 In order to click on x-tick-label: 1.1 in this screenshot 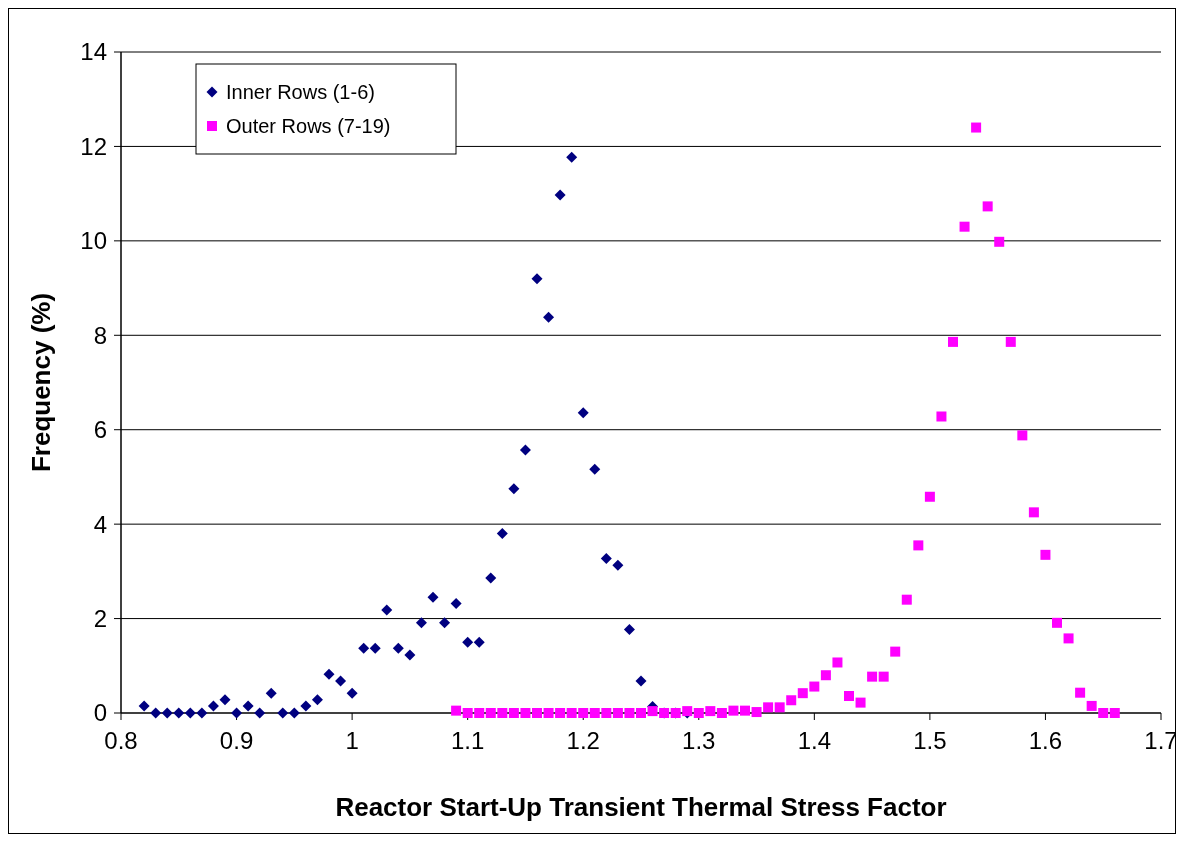, I will do `click(467, 740)`.